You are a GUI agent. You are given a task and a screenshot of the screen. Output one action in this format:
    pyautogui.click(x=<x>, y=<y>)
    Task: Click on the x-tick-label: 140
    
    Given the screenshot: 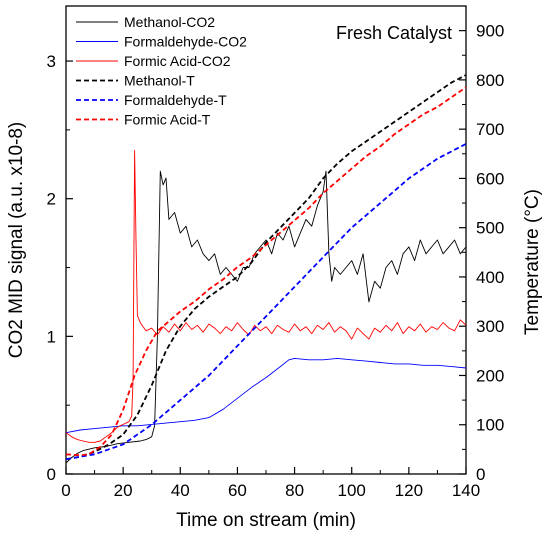 What is the action you would take?
    pyautogui.click(x=466, y=490)
    